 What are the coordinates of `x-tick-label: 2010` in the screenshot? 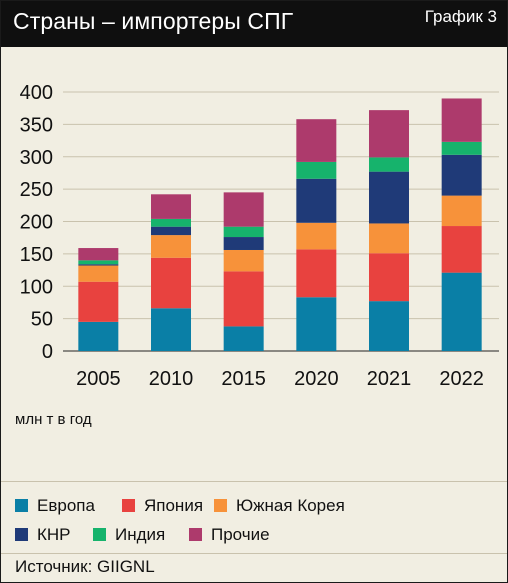 It's located at (171, 379).